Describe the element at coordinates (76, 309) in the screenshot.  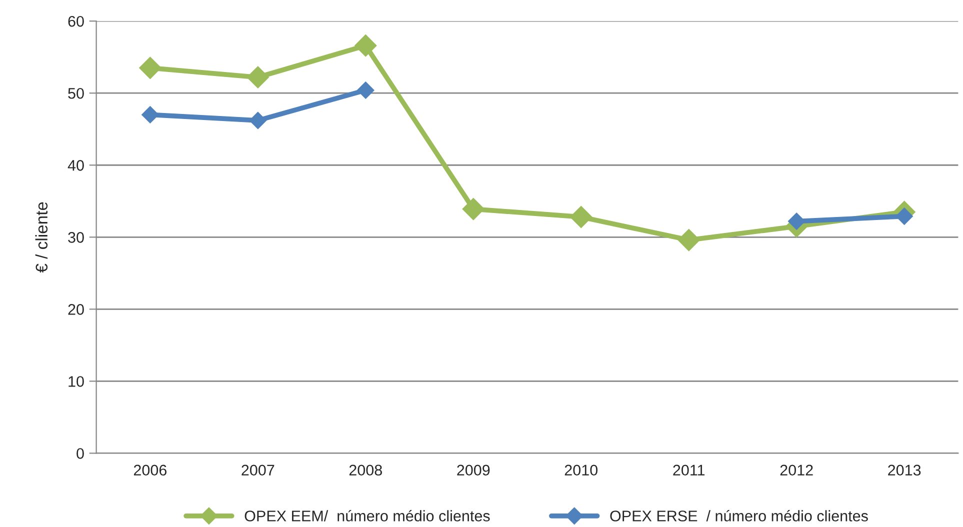
I see `y-tick-label: 20` at that location.